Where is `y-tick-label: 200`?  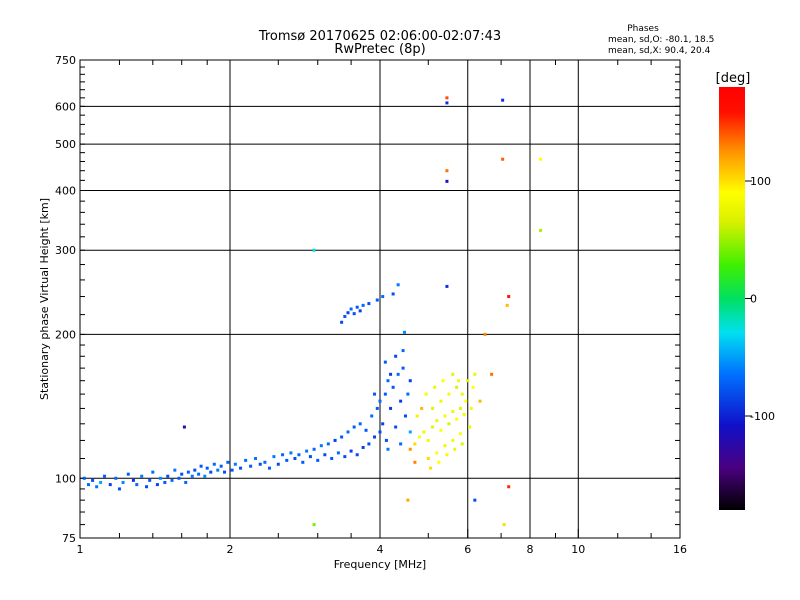
y-tick-label: 200 is located at coordinates (65, 334).